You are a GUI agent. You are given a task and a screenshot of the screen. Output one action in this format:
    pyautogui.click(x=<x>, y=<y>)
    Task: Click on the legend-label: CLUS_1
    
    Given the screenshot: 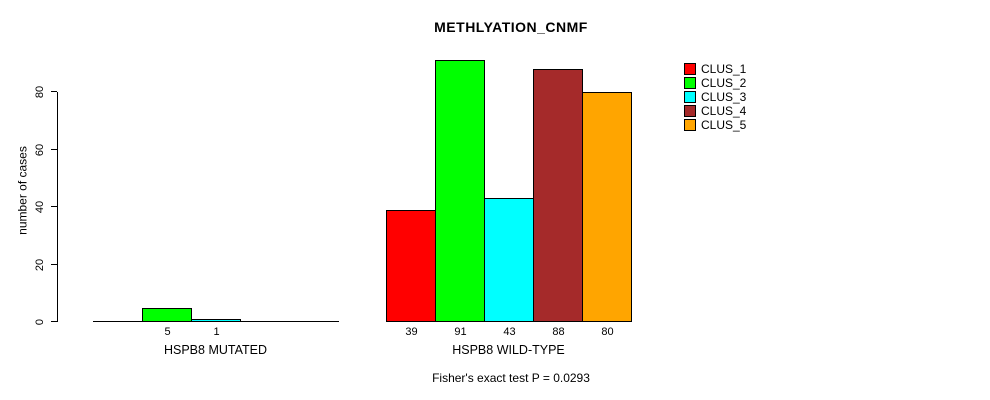 What is the action you would take?
    pyautogui.click(x=724, y=69)
    